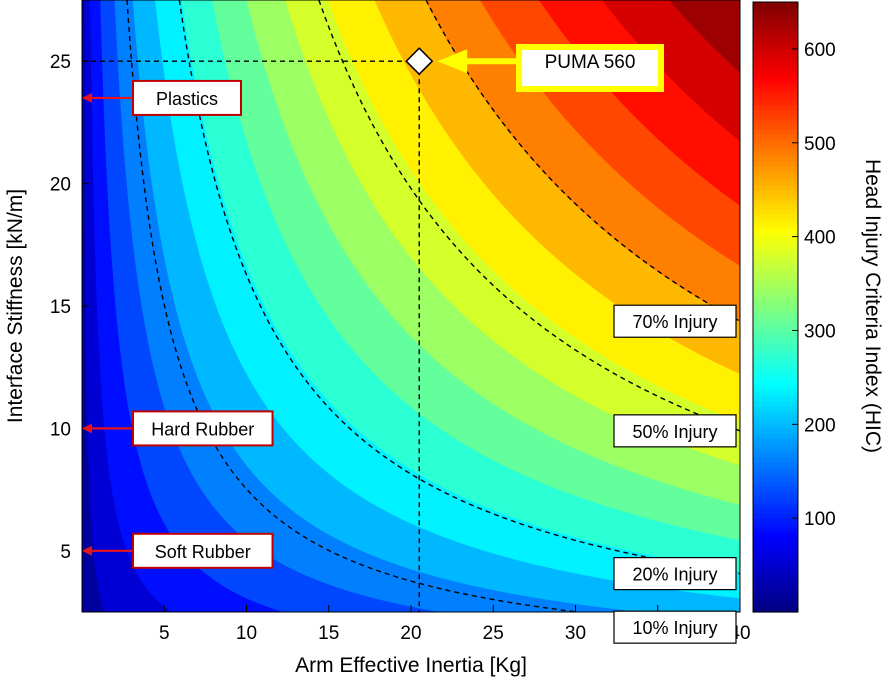  I want to click on colorbar-tick-label-0: 100, so click(820, 519).